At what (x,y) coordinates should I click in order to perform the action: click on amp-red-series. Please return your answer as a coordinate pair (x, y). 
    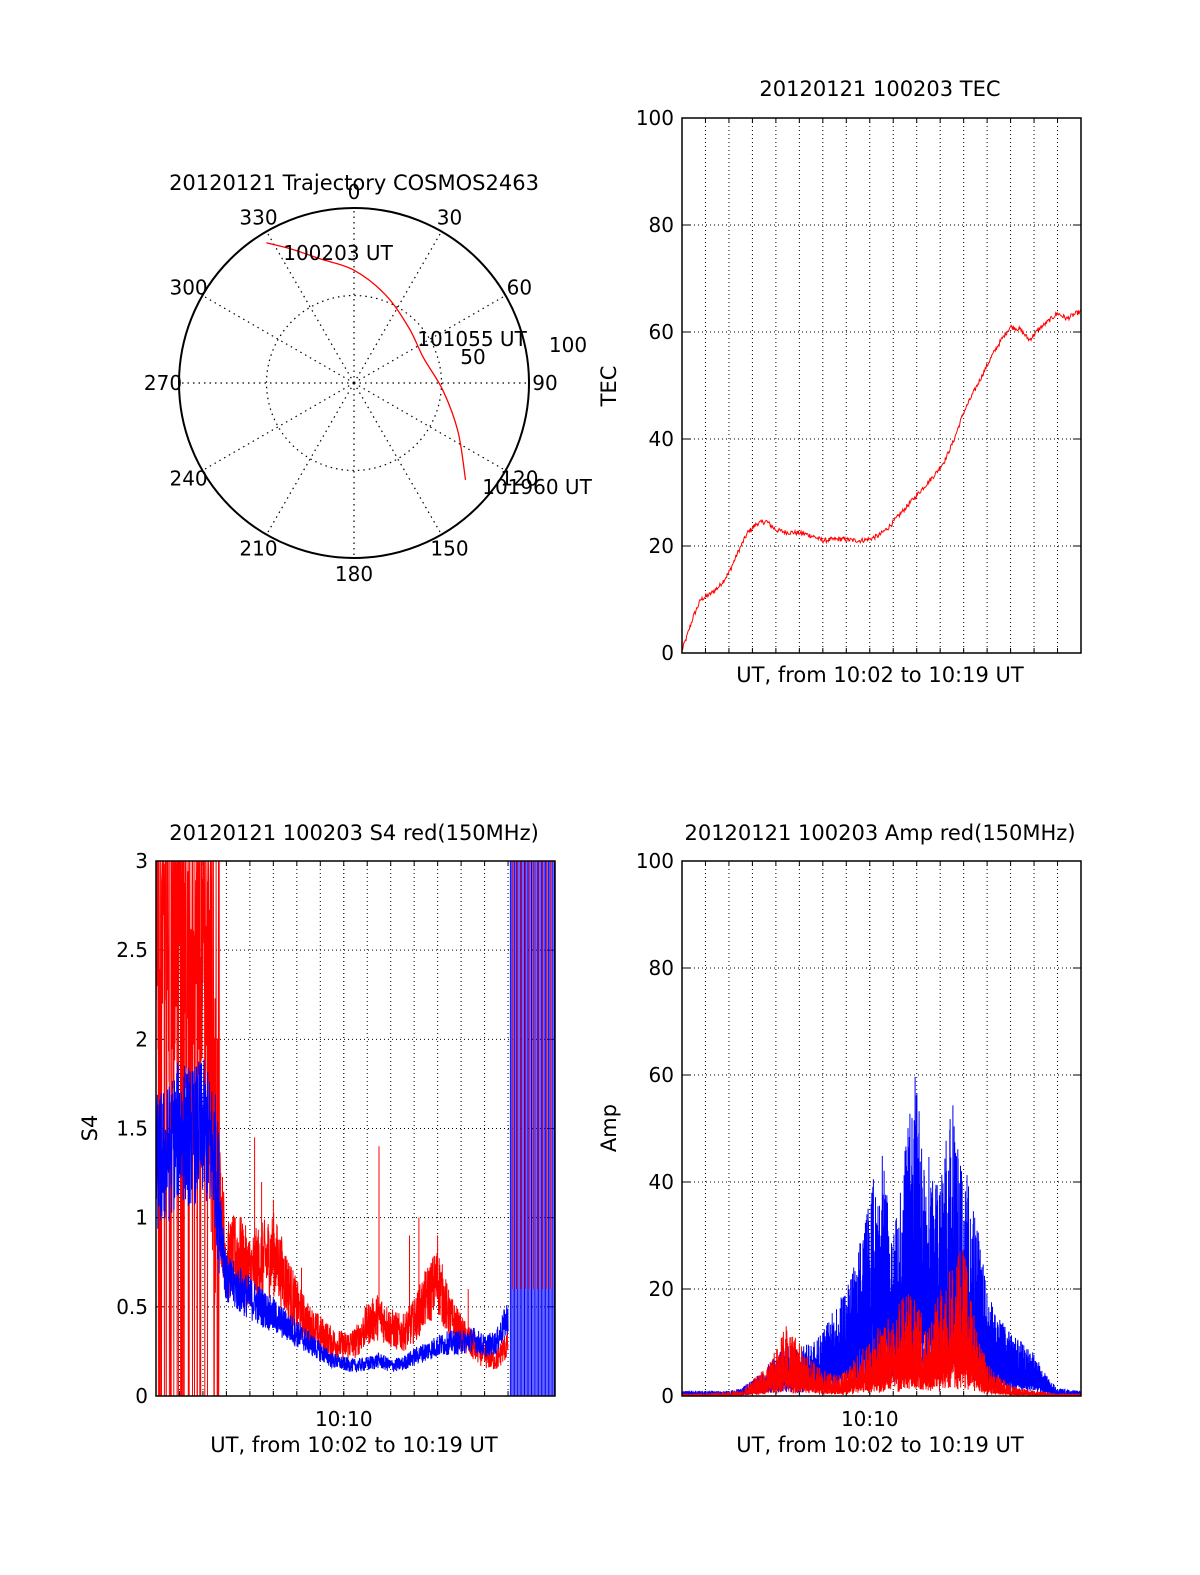
    Looking at the image, I should click on (881, 1323).